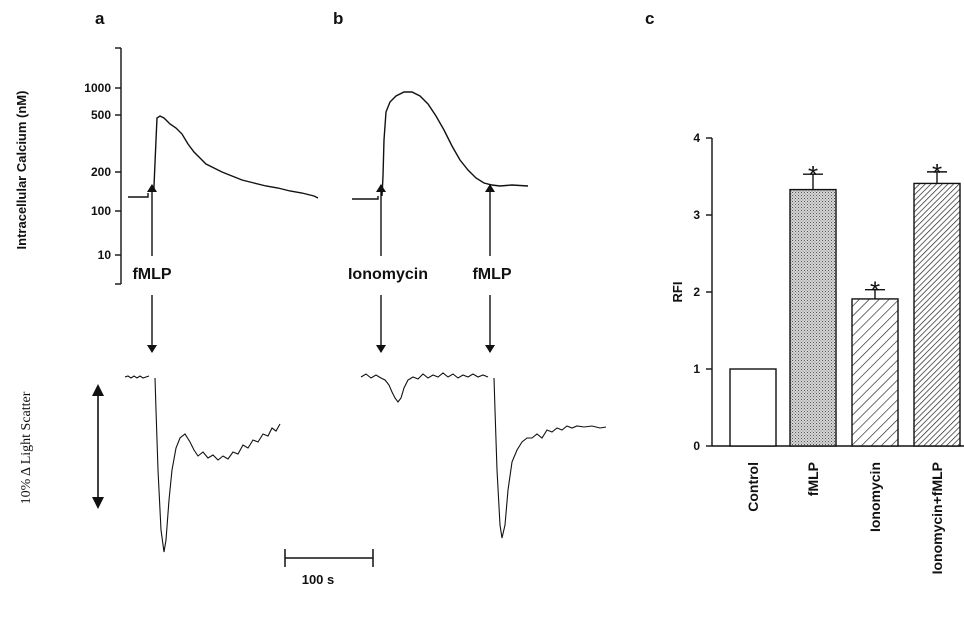 This screenshot has width=964, height=620. What do you see at coordinates (491, 274) in the screenshot?
I see `stimulus-label-fmlp-b: fMLP` at bounding box center [491, 274].